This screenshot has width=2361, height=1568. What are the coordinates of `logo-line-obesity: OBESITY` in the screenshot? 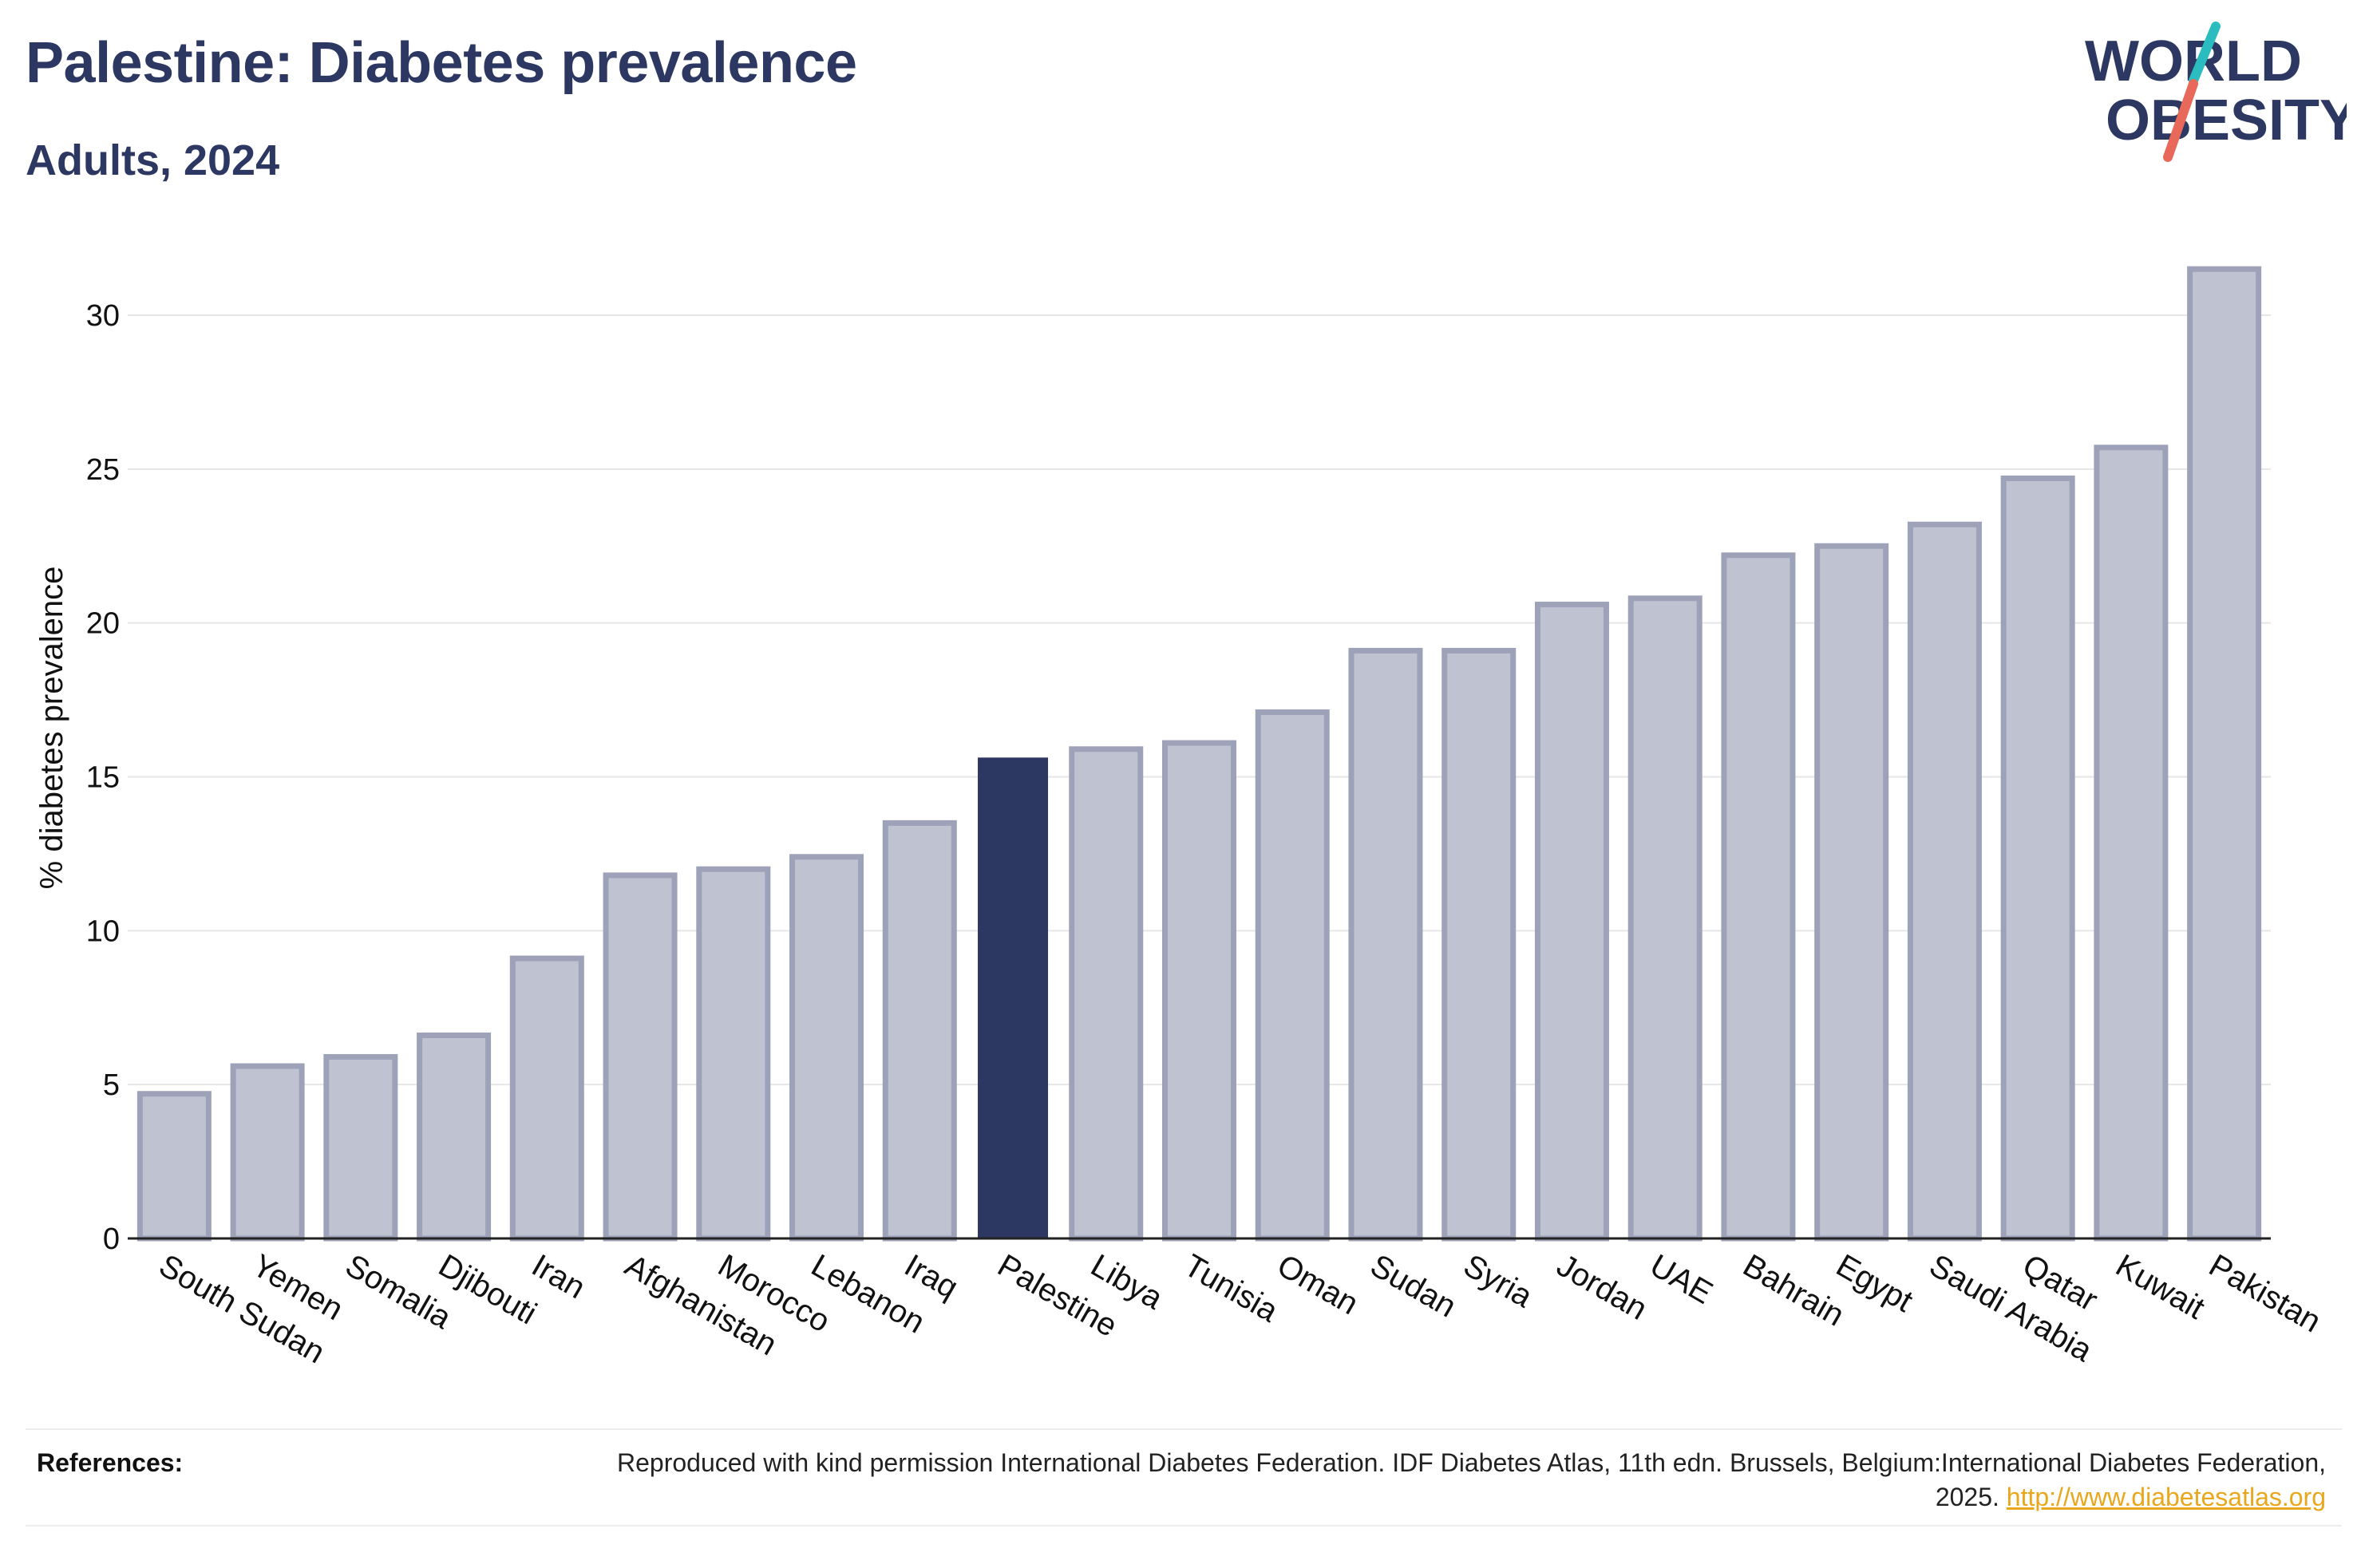 It's located at (2226, 120).